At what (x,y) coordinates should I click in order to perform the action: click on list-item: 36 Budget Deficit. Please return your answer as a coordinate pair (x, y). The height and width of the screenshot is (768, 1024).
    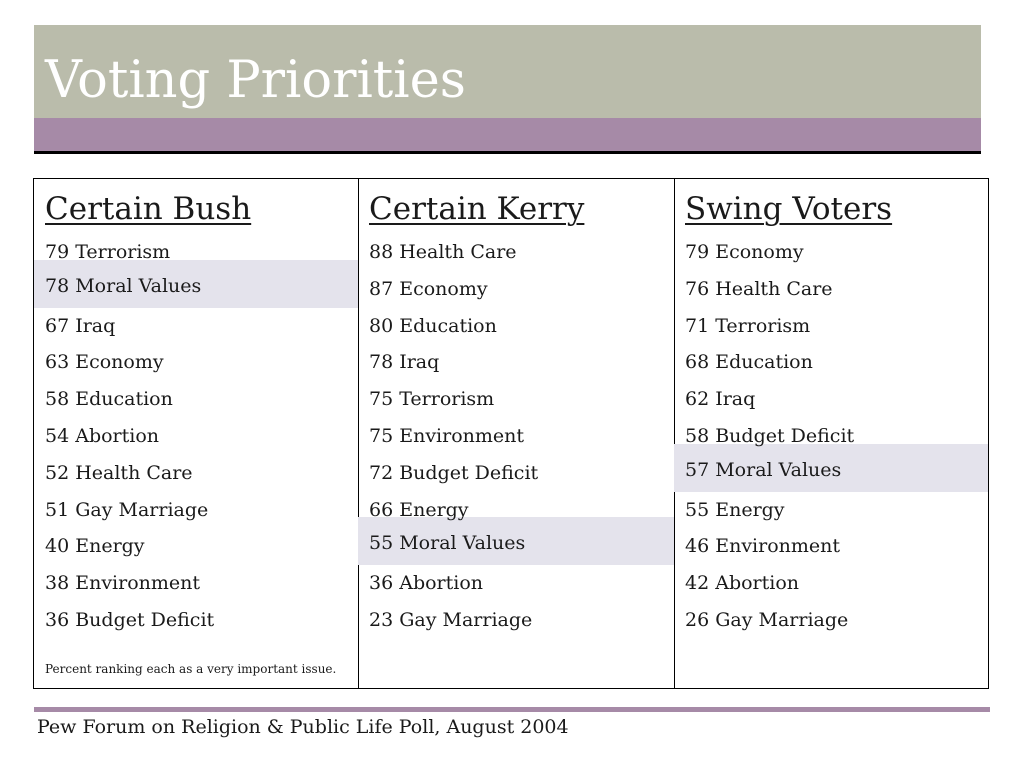
    Looking at the image, I should click on (130, 619).